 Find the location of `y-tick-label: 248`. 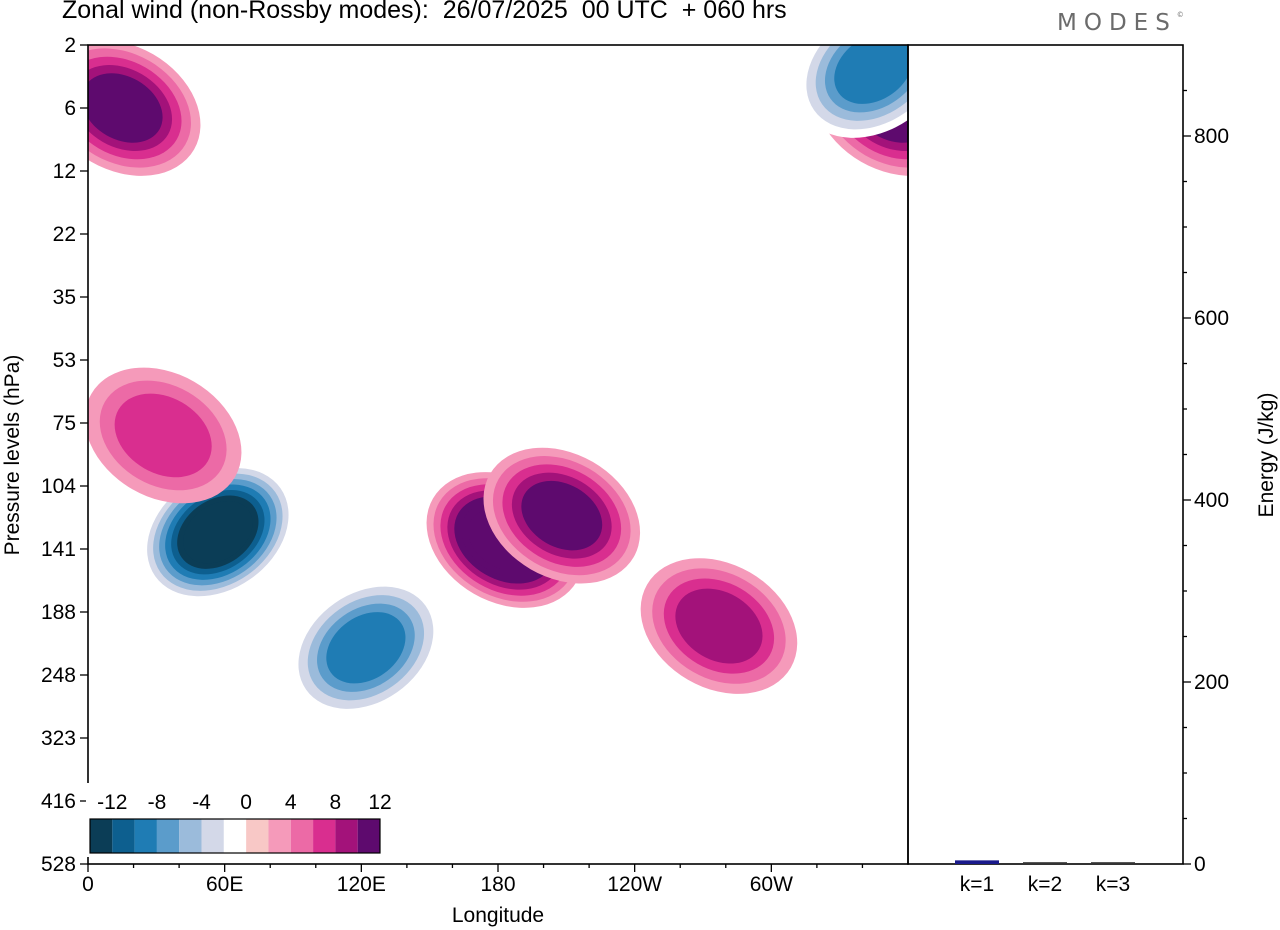

y-tick-label: 248 is located at coordinates (58, 675).